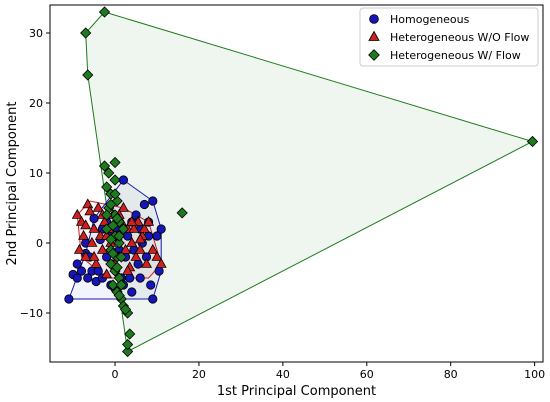  What do you see at coordinates (455, 55) in the screenshot?
I see `legend-label-2: Heterogeneous W/ Flow` at bounding box center [455, 55].